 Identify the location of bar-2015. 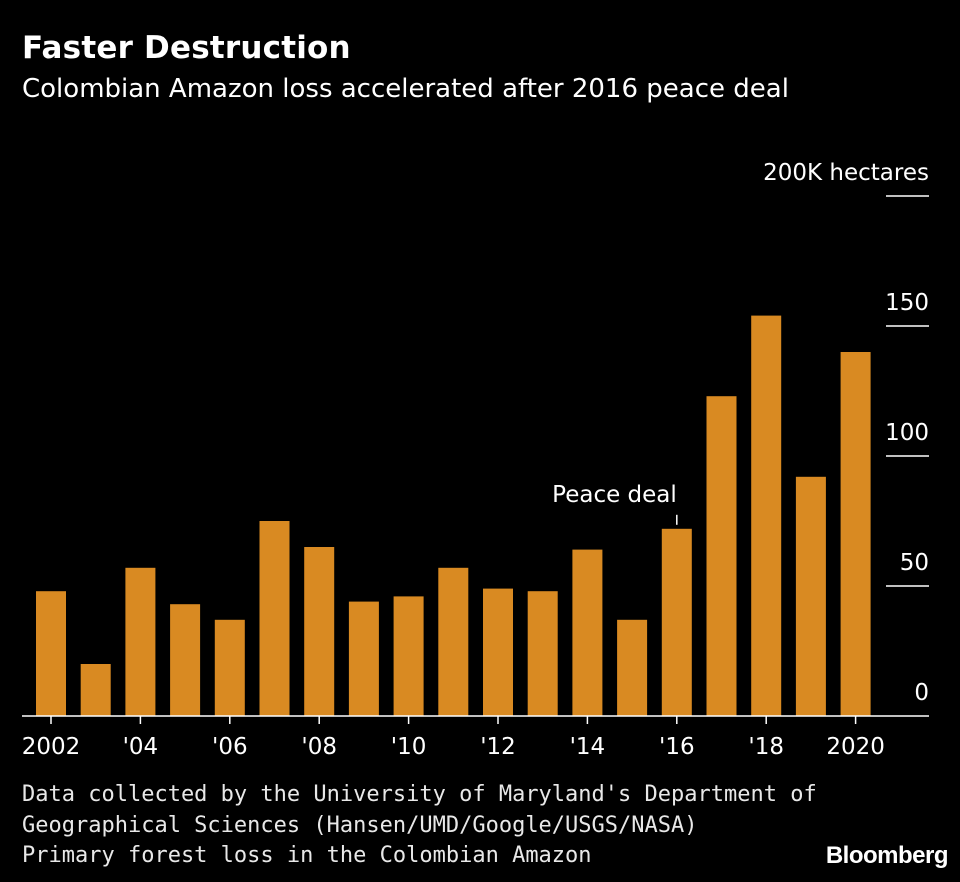
(632, 667).